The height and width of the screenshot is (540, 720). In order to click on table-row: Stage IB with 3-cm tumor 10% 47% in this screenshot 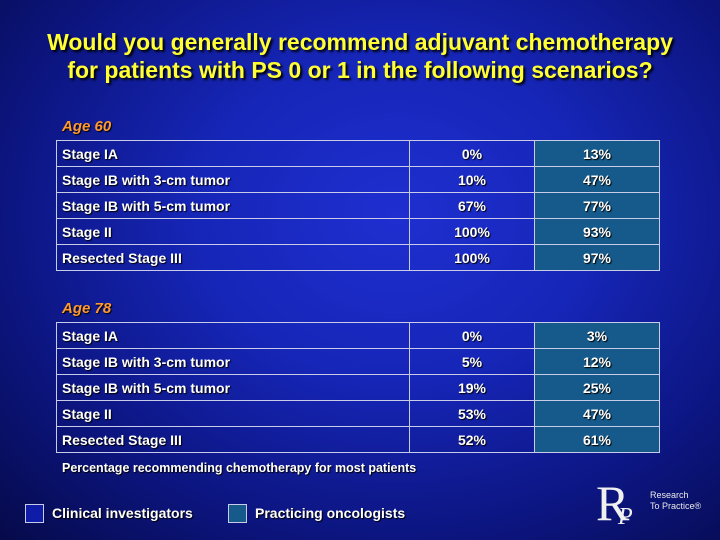, I will do `click(358, 179)`.